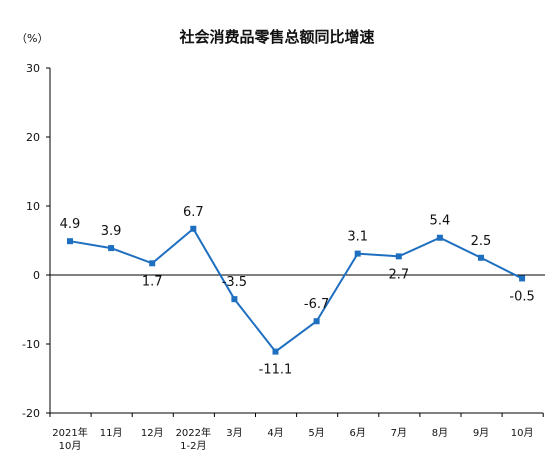  Describe the element at coordinates (33, 206) in the screenshot. I see `y-tick-label: 10` at that location.